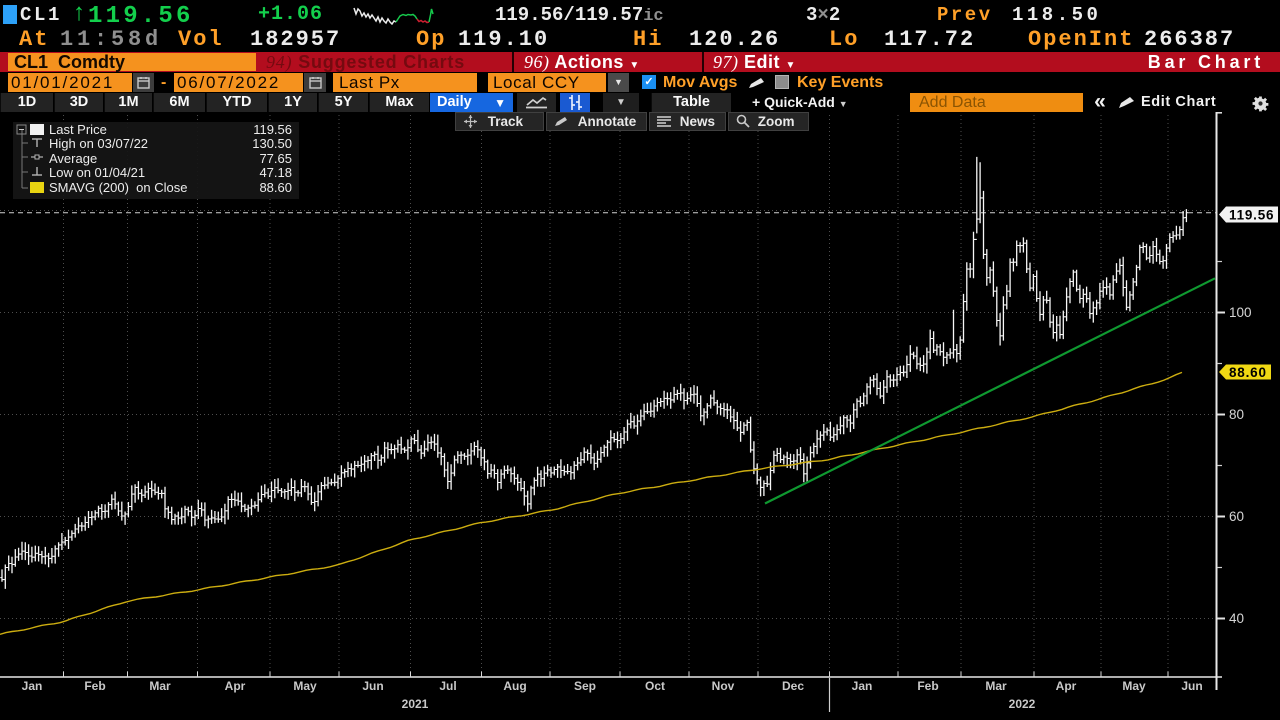 This screenshot has width=1280, height=720. I want to click on svg-text: Dec, so click(793, 686).